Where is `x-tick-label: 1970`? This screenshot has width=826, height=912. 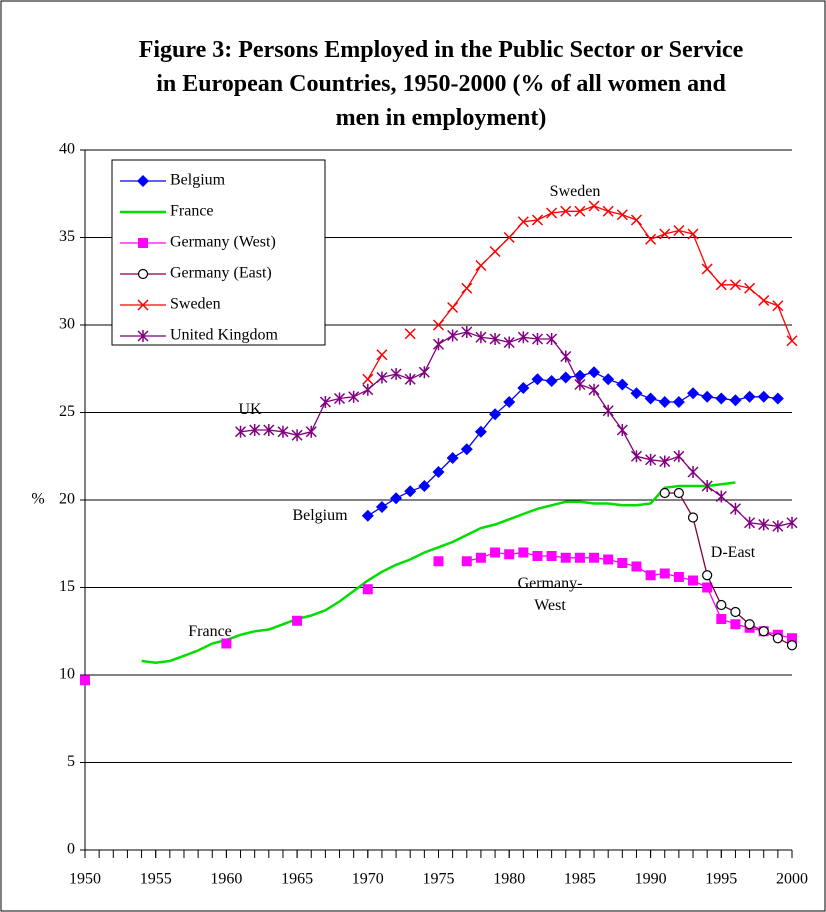 x-tick-label: 1970 is located at coordinates (368, 879).